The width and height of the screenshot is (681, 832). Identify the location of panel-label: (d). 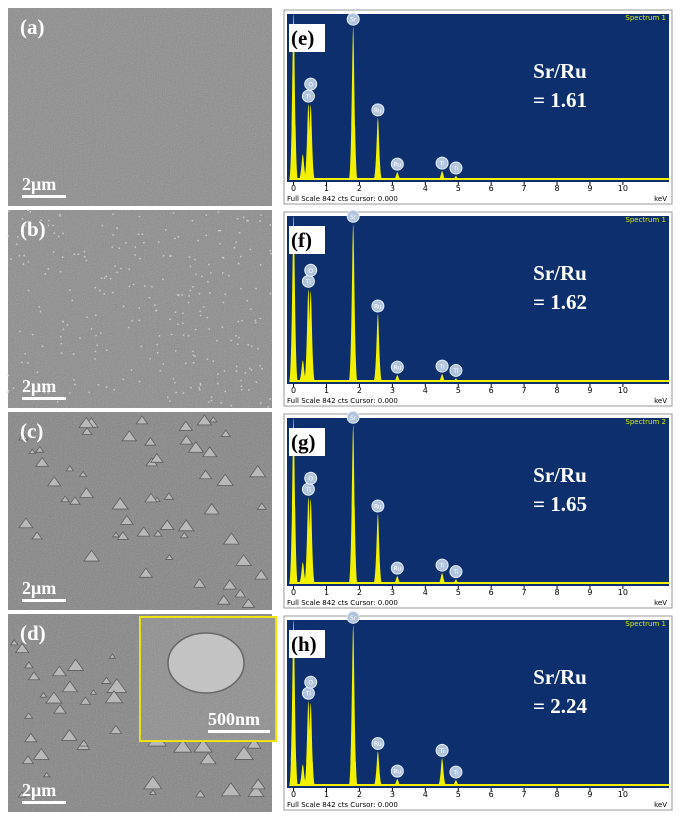
(33, 633).